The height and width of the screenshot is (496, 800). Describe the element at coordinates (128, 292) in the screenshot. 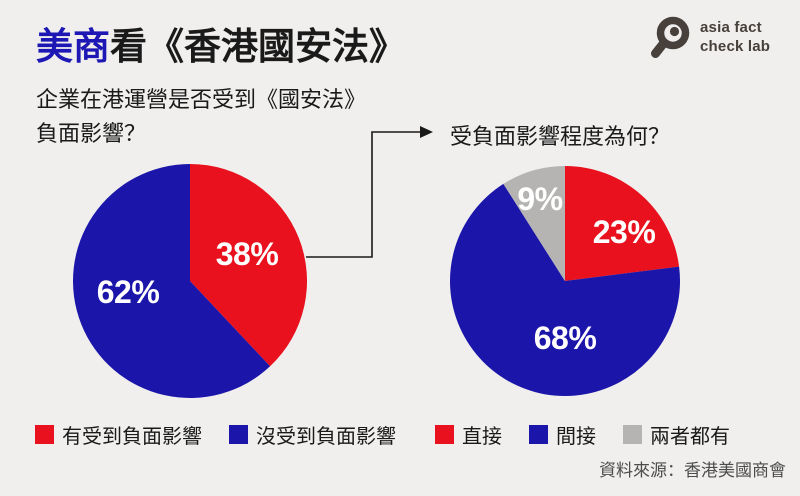

I see `slice-value-label: 62%` at that location.